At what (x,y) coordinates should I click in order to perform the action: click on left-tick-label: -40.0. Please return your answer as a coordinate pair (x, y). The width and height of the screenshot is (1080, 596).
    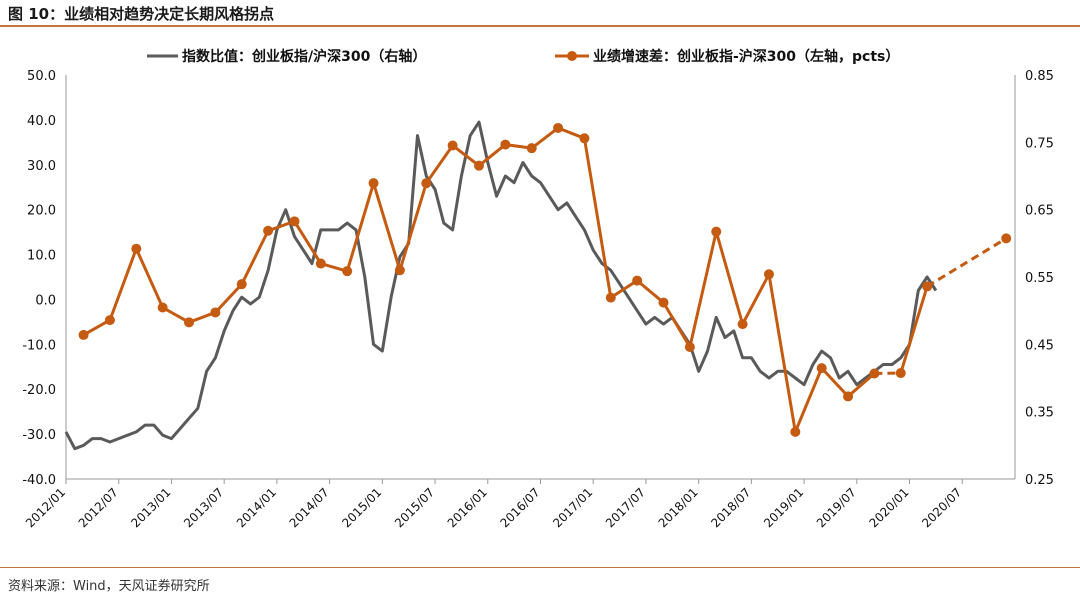
    Looking at the image, I should click on (39, 480).